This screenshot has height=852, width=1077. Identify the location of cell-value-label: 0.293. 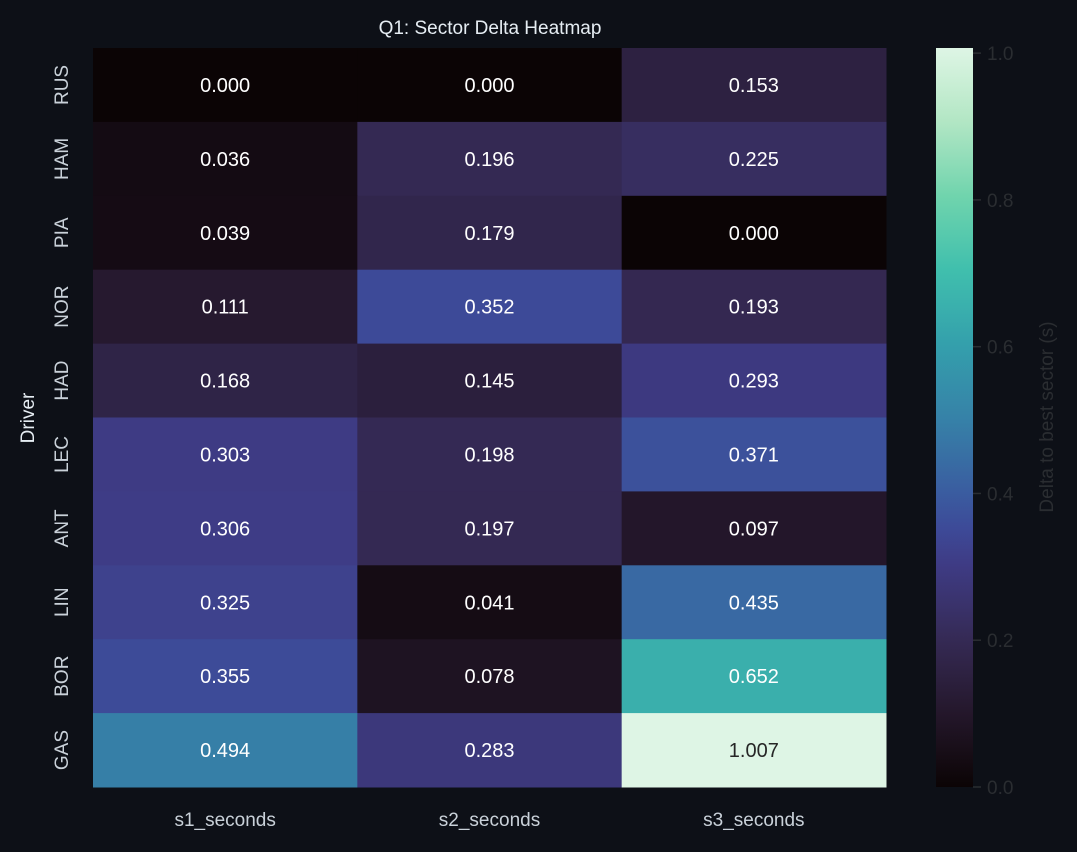
(754, 382).